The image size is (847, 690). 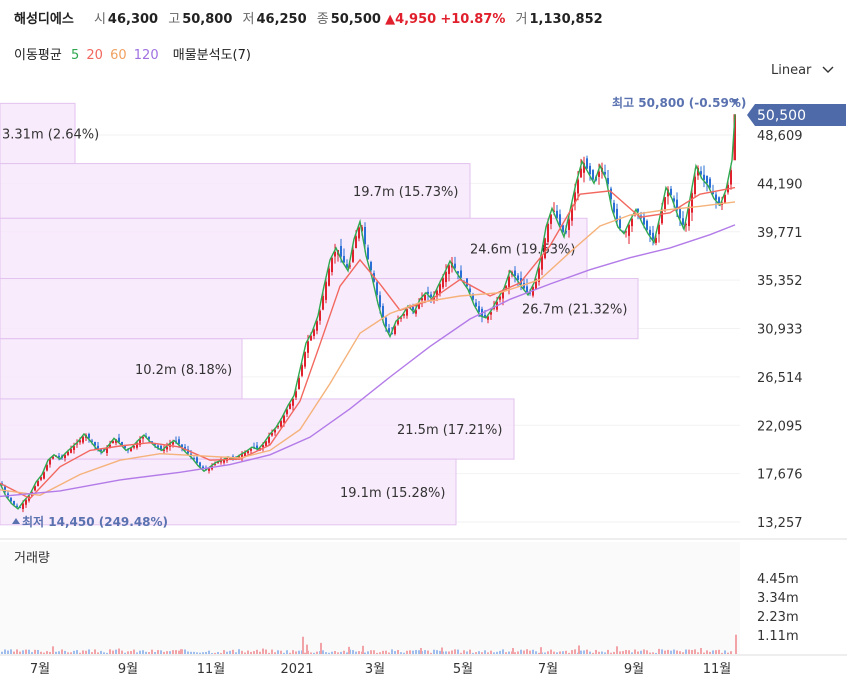 What do you see at coordinates (248, 19) in the screenshot?
I see `low-label: 저` at bounding box center [248, 19].